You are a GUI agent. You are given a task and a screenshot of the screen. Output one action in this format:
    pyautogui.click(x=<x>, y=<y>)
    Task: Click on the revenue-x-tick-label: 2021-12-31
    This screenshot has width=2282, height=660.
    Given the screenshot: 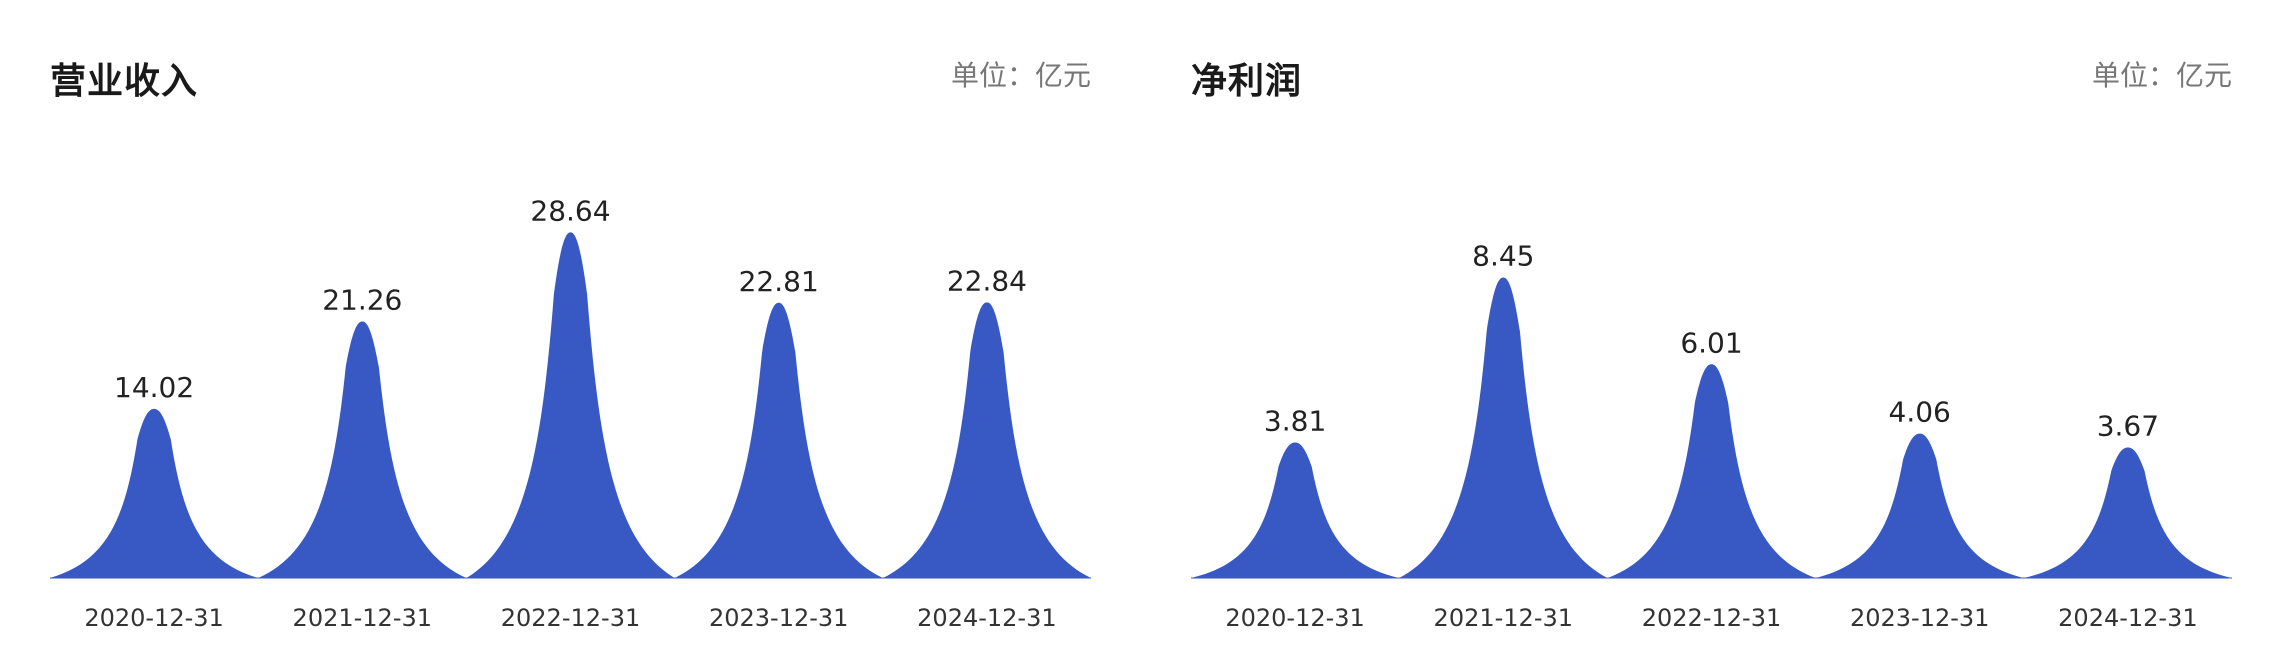 What is the action you would take?
    pyautogui.click(x=362, y=618)
    